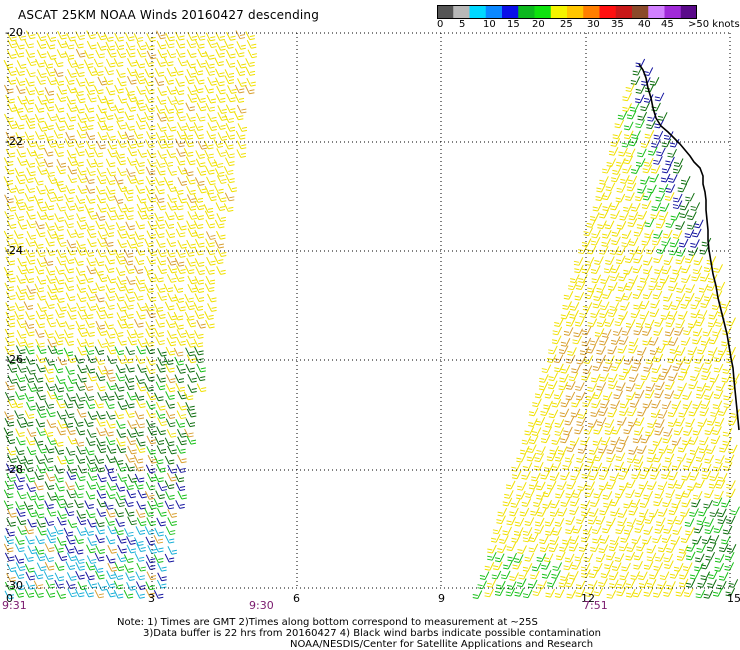  What do you see at coordinates (644, 24) in the screenshot?
I see `scale-tick-label: 40` at bounding box center [644, 24].